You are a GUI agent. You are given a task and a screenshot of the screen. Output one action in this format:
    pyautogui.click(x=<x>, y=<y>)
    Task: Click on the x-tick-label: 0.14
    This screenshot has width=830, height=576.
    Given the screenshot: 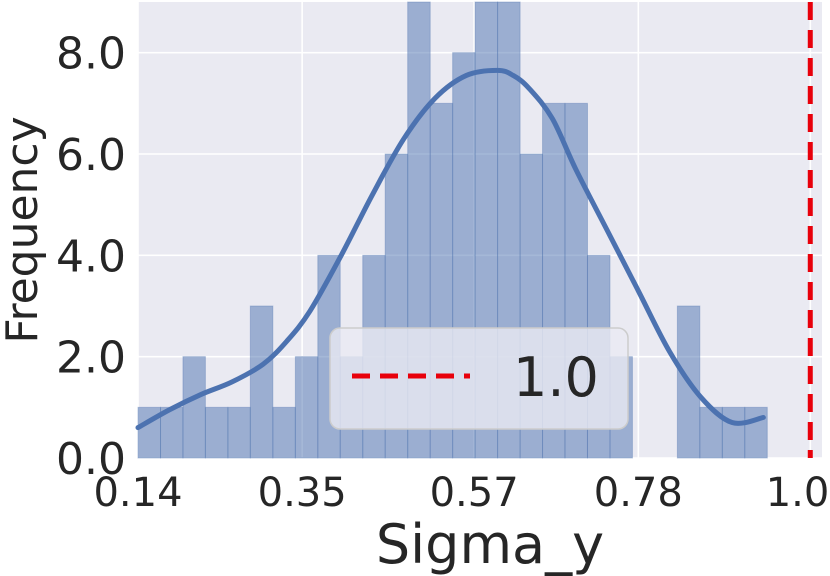 What is the action you would take?
    pyautogui.click(x=137, y=493)
    